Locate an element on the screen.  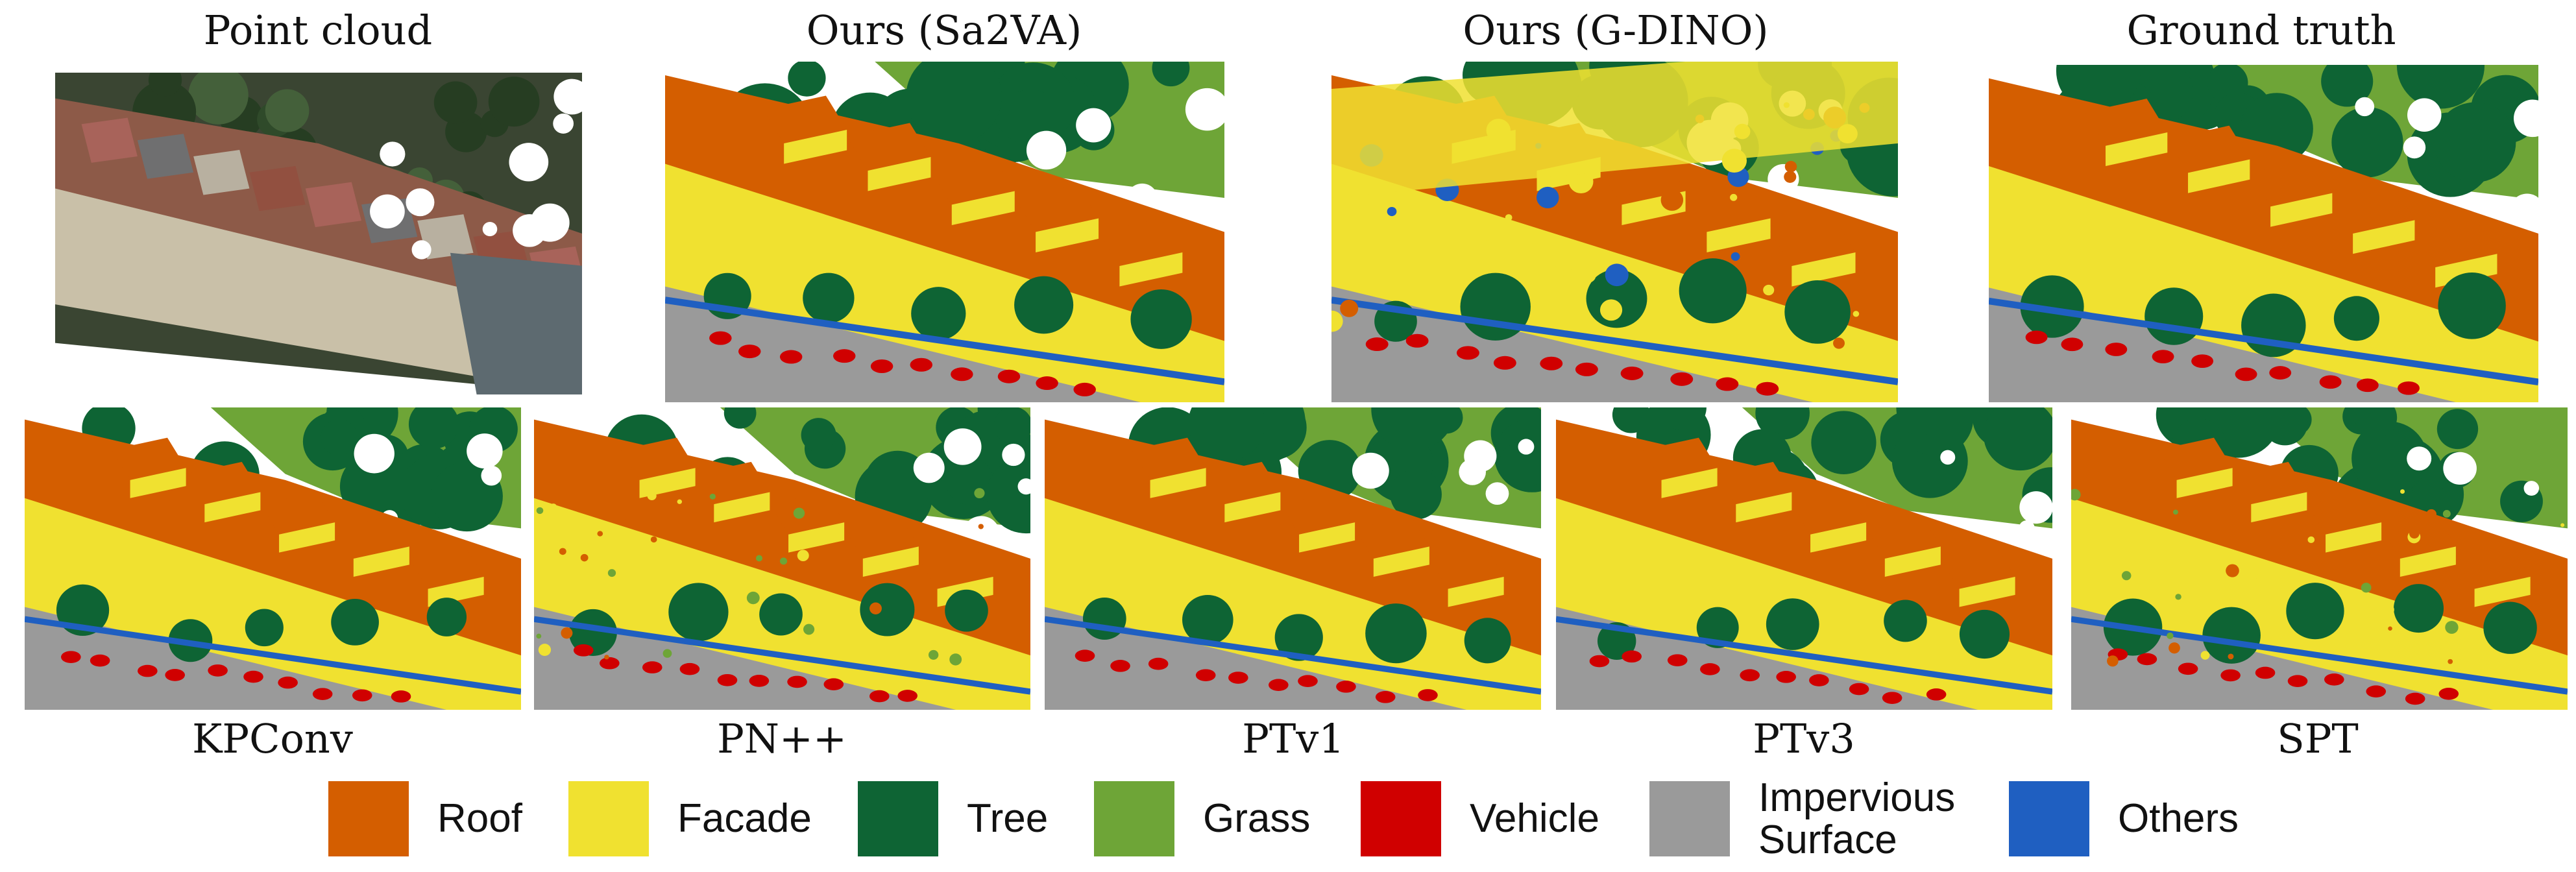
panel-kpconv is located at coordinates (273, 559).